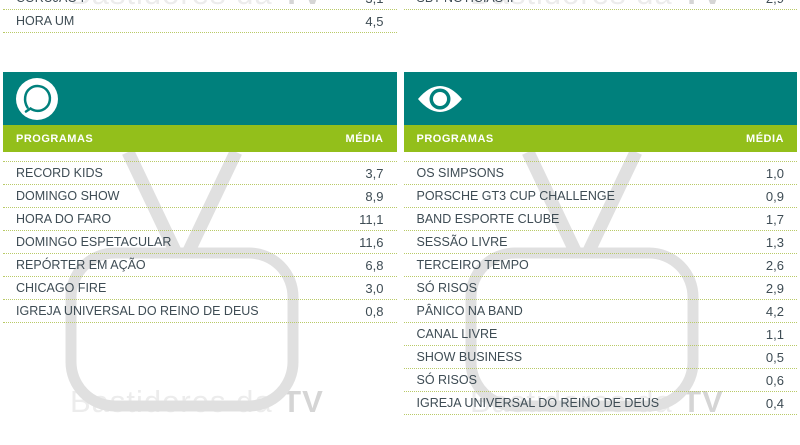 This screenshot has height=445, width=800. I want to click on table-row: RECORD KIDS 3,7, so click(200, 173).